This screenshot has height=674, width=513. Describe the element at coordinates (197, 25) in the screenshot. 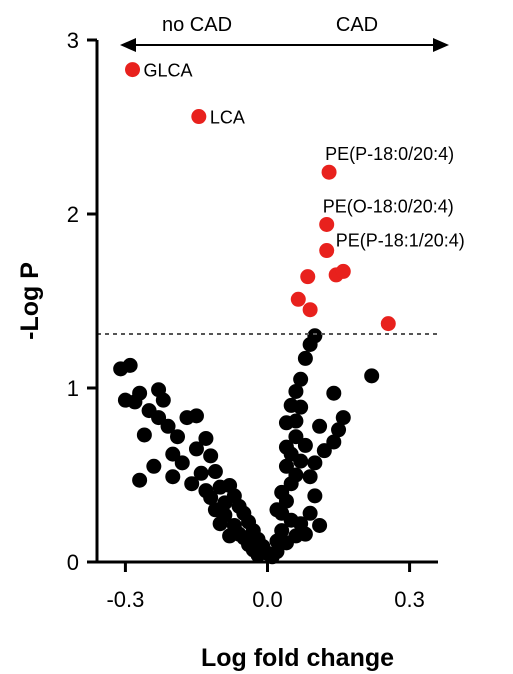

I see `direction-label-left: no CAD` at that location.